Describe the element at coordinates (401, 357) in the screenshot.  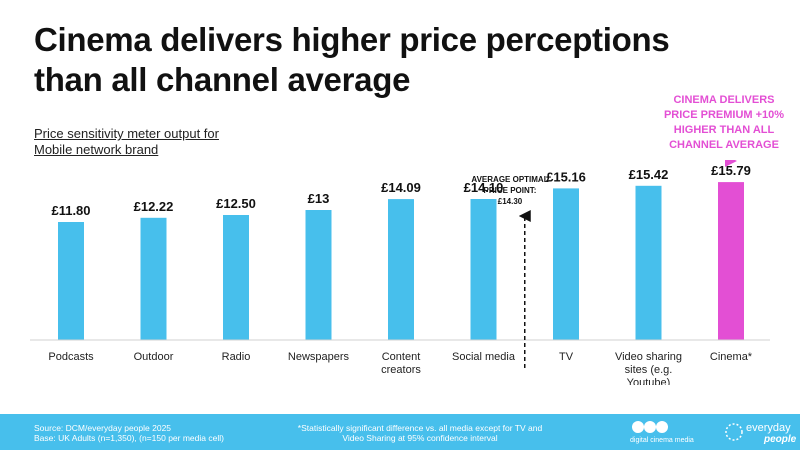
I see `category-label-4-line-0: Content` at that location.